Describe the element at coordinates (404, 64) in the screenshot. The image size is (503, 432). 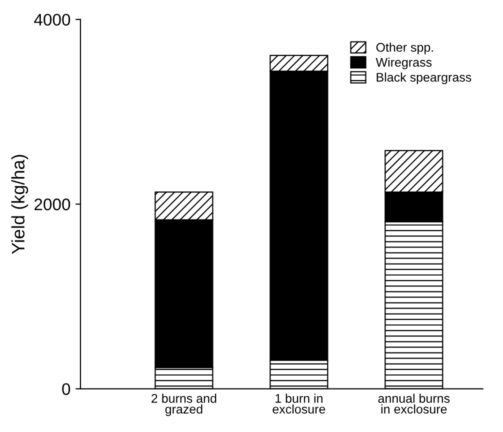
I see `legend-label: Wiregrass` at that location.